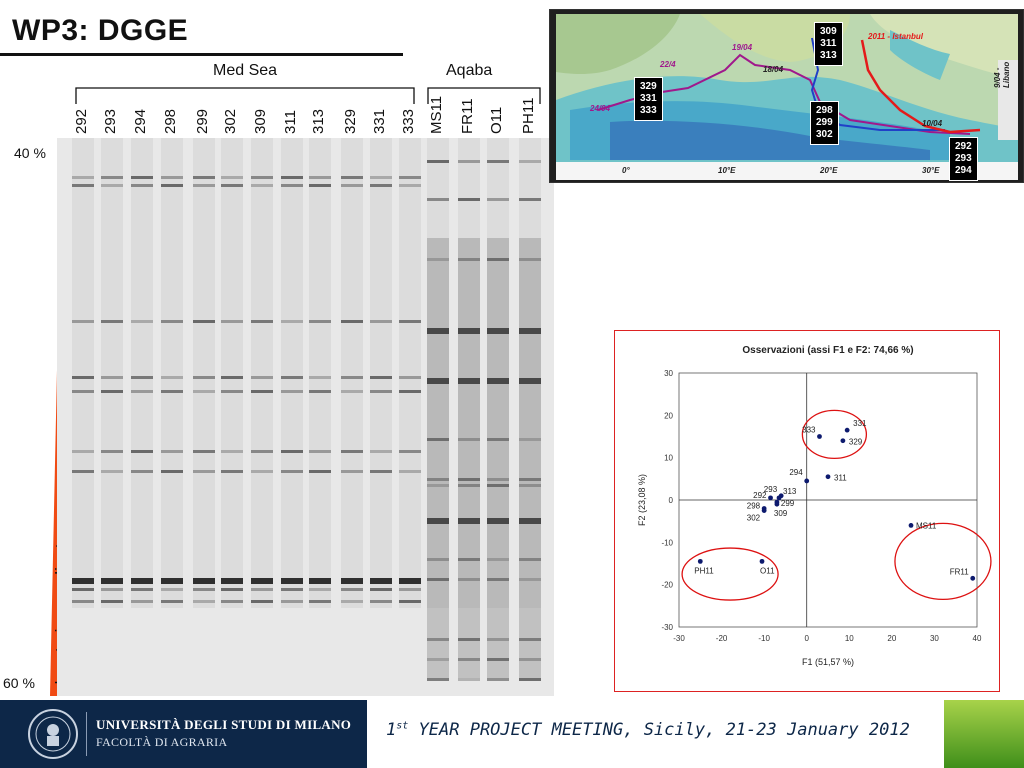  I want to click on lane-label: O11, so click(496, 120).